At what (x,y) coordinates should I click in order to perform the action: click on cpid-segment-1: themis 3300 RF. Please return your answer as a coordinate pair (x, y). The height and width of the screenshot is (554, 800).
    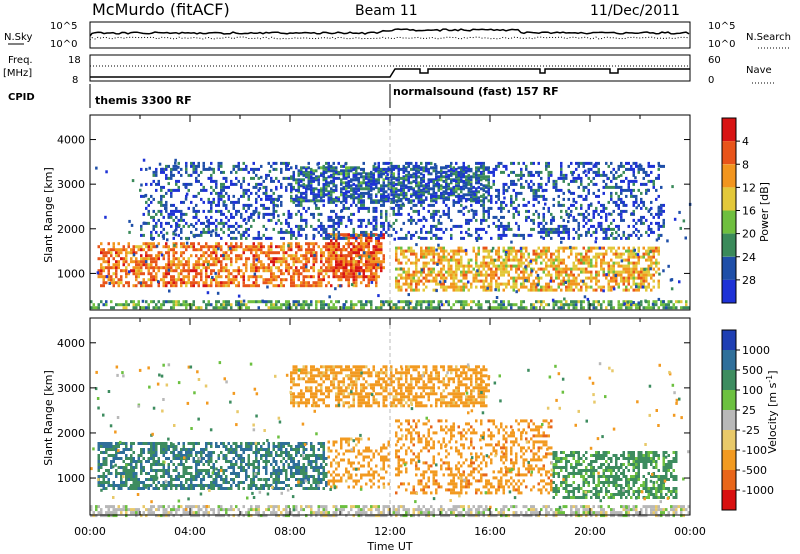
    Looking at the image, I should click on (143, 100).